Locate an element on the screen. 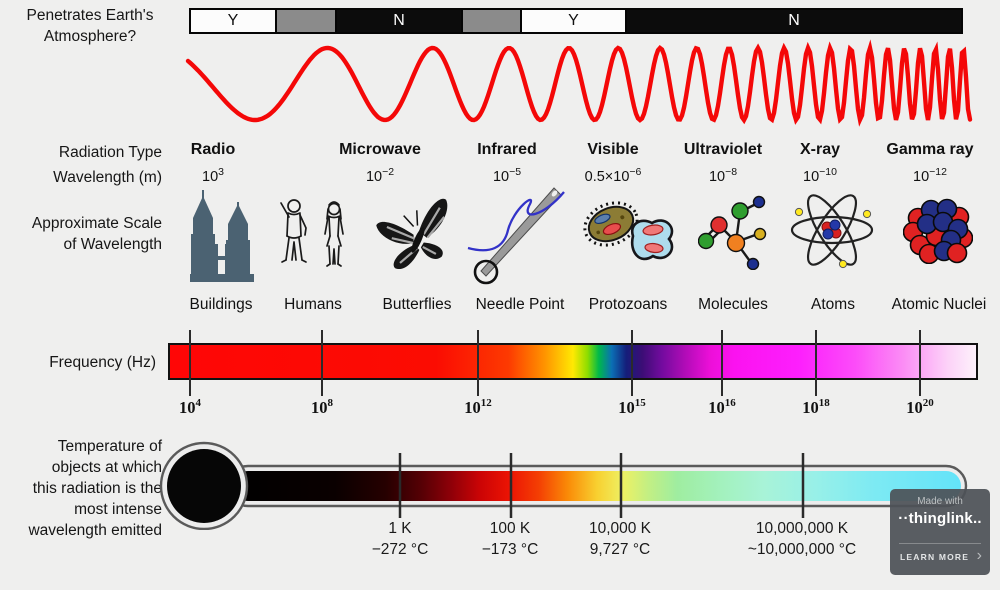 This screenshot has width=1000, height=590. wavelength-visible: 0.5×10⁻⁶ is located at coordinates (613, 175).